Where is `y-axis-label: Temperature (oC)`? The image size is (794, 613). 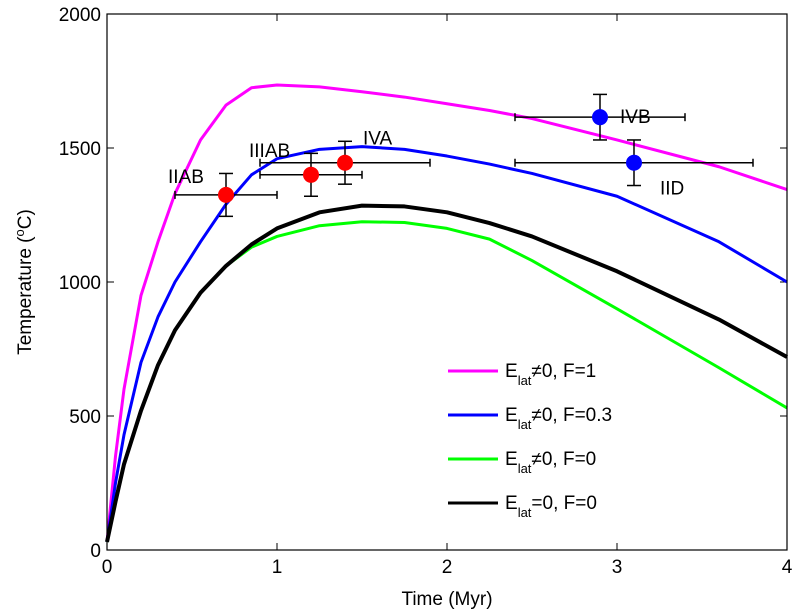 y-axis-label: Temperature (oC) is located at coordinates (24, 282).